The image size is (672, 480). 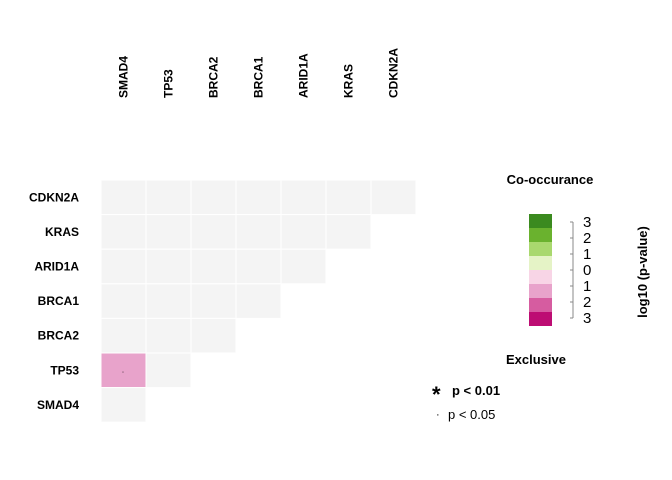 What do you see at coordinates (62, 232) in the screenshot?
I see `row-label: KRAS` at bounding box center [62, 232].